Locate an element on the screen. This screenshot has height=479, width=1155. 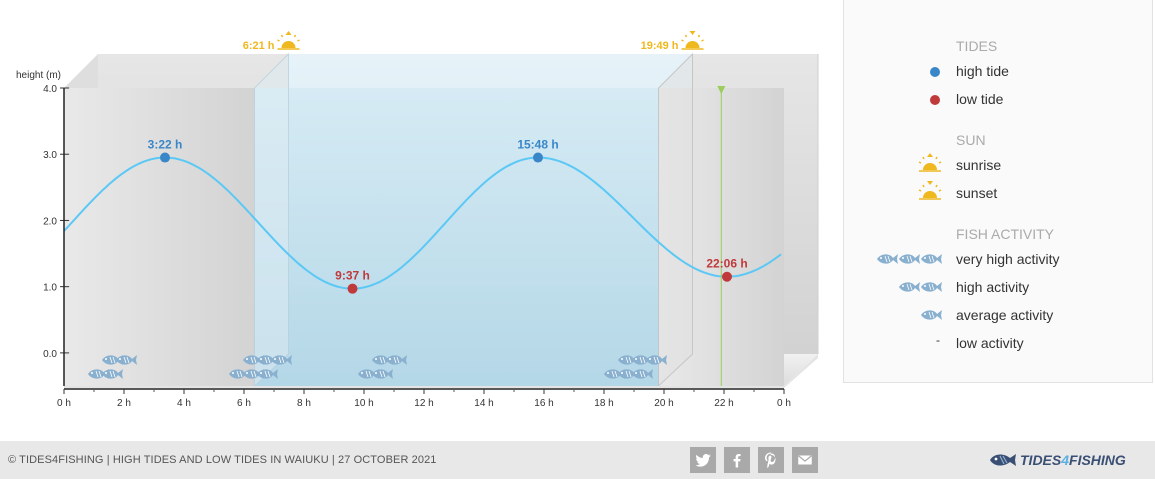
pinterest-share-button is located at coordinates (771, 460).